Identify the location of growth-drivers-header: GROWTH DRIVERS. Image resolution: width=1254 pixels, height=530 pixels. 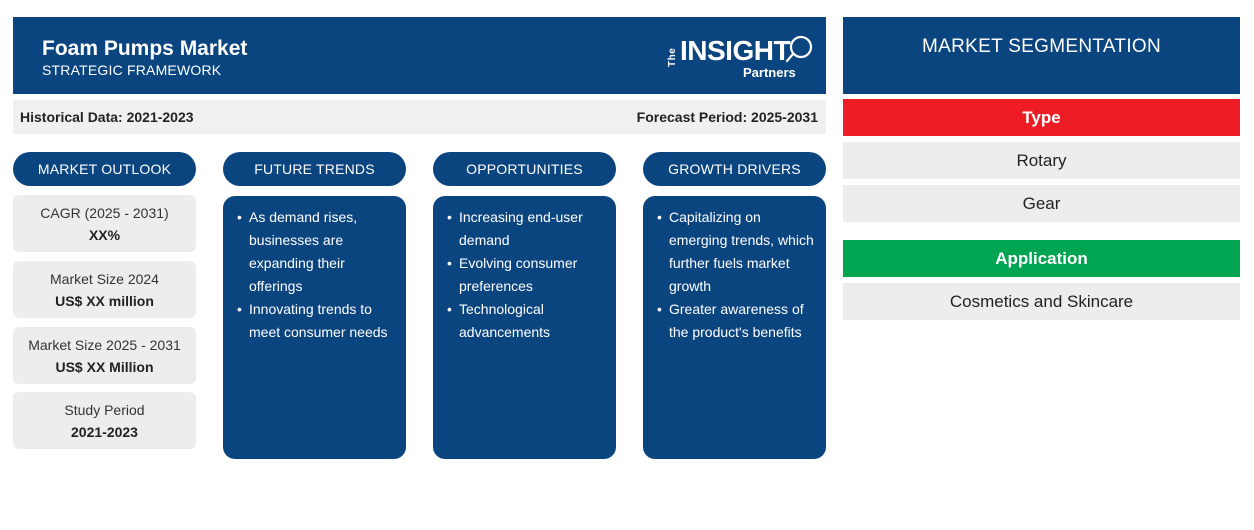
(734, 169).